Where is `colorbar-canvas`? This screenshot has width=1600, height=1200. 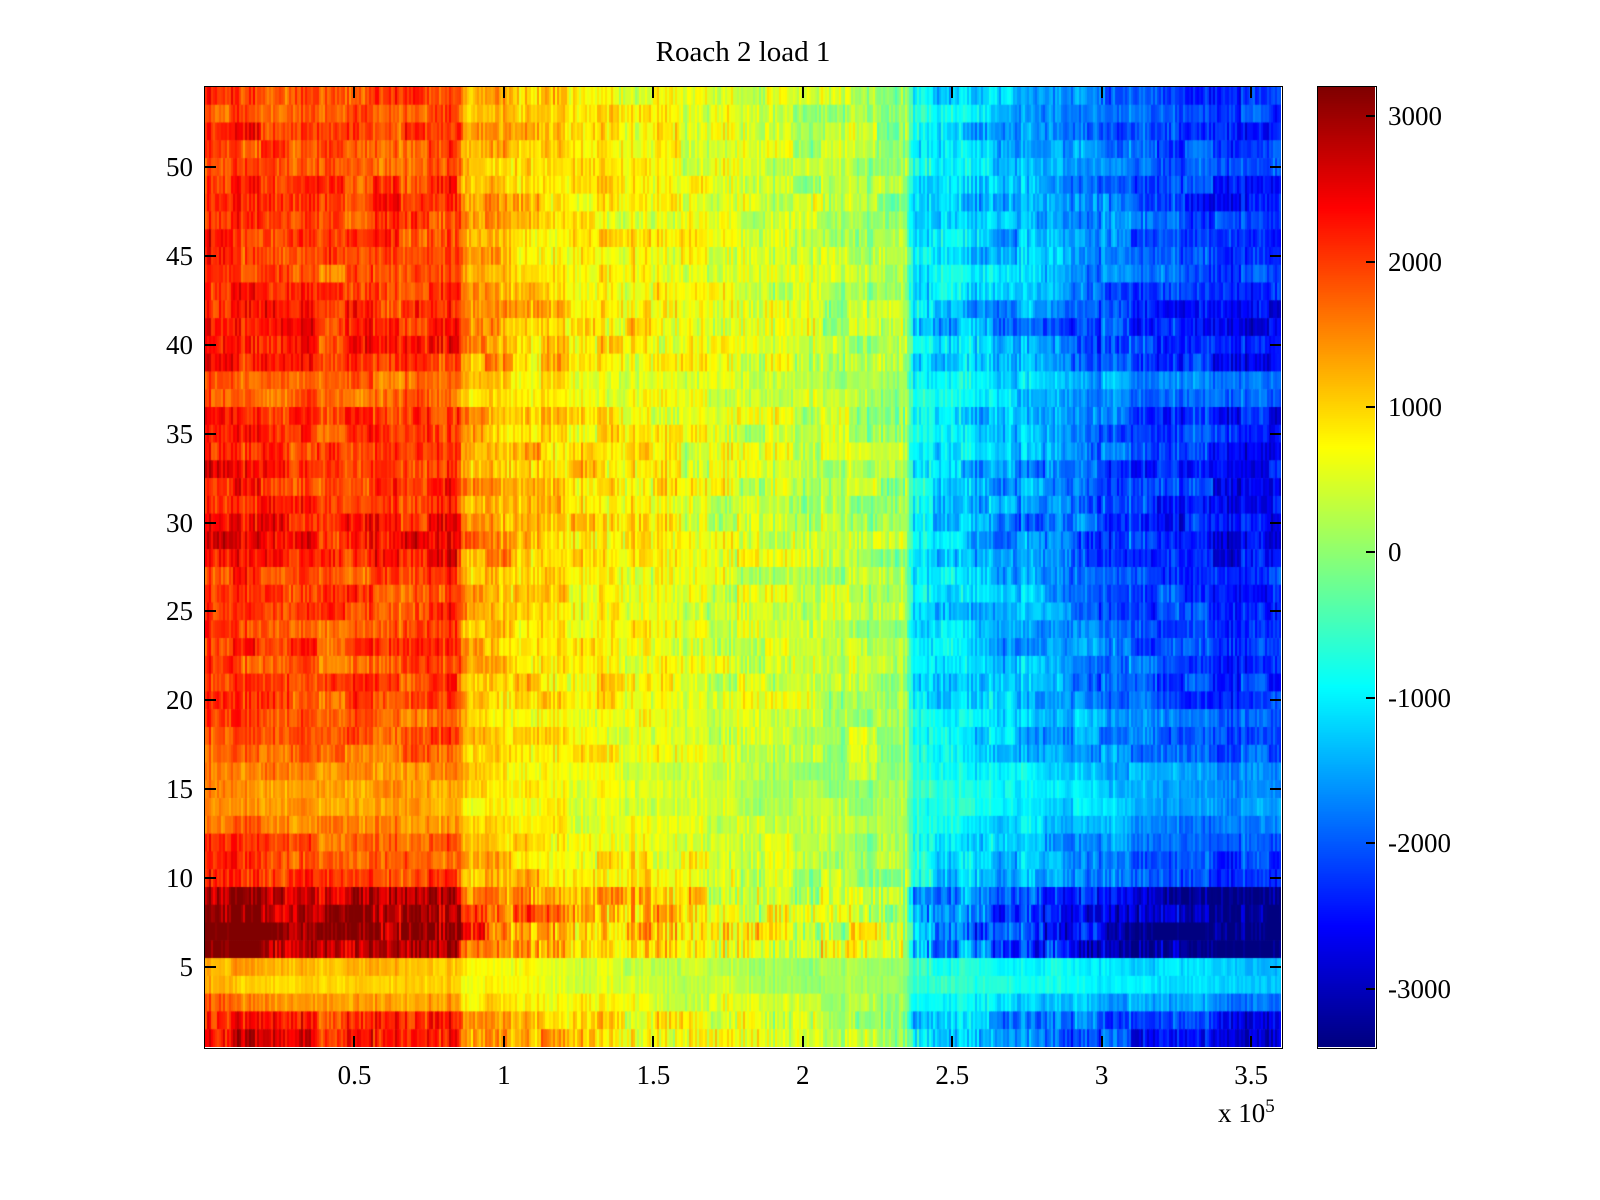 colorbar-canvas is located at coordinates (1346, 567).